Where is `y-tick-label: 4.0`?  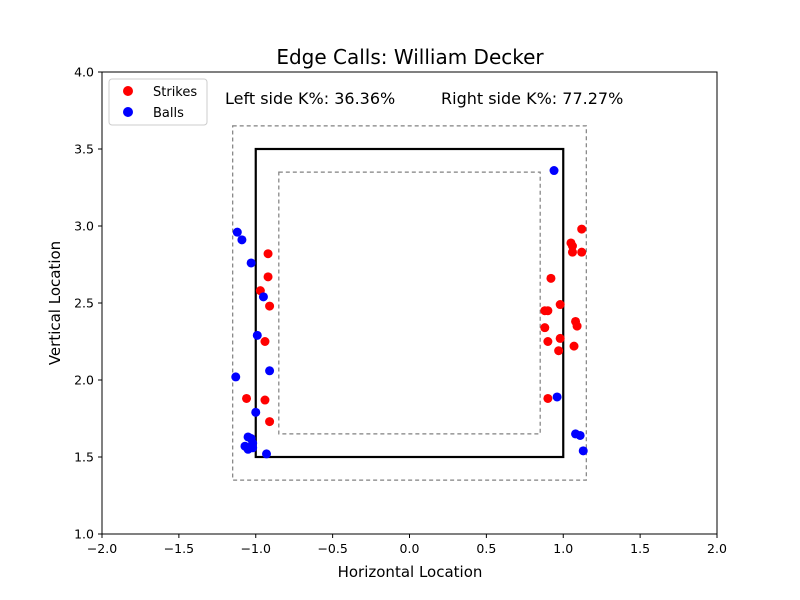
y-tick-label: 4.0 is located at coordinates (84, 72).